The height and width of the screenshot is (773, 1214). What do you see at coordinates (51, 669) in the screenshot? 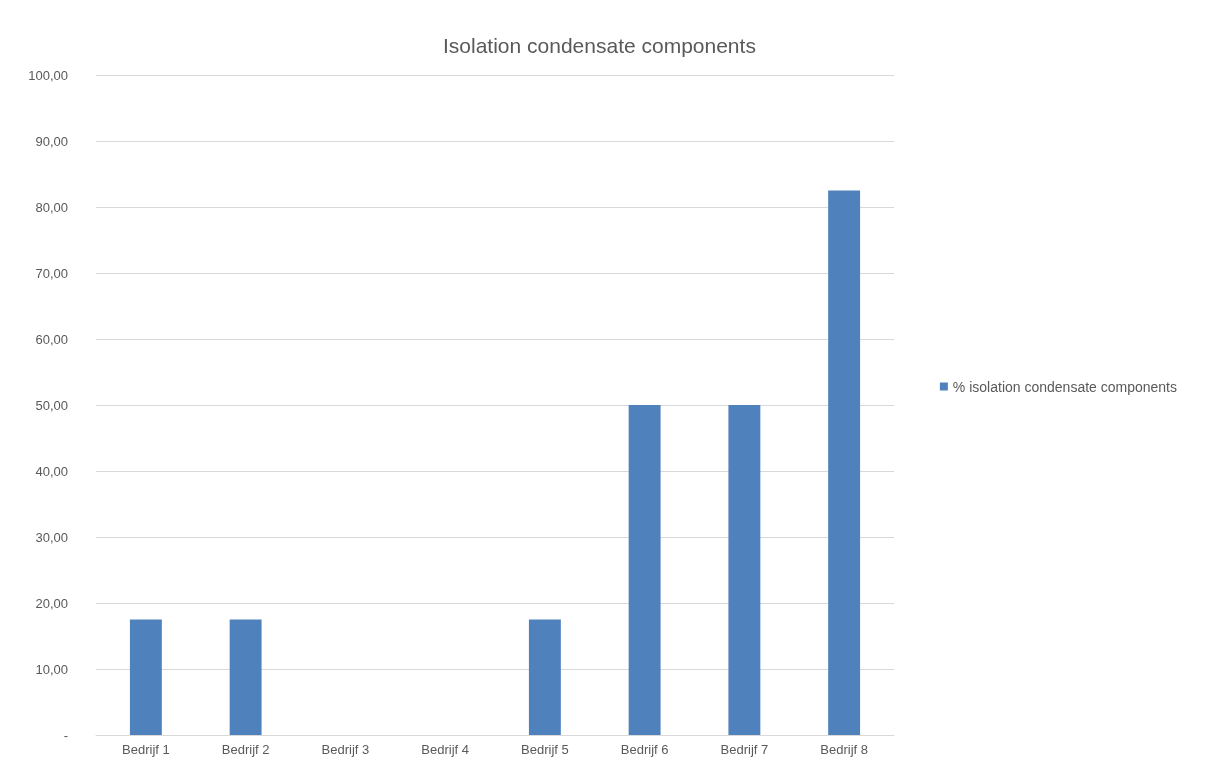
I see `y-tick-label: 10,00` at bounding box center [51, 669].